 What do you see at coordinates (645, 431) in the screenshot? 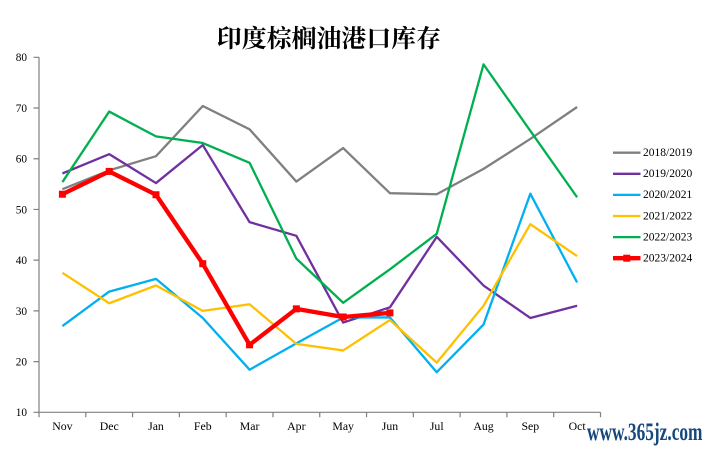
I see `svg-text: www.365jz.com` at bounding box center [645, 431].